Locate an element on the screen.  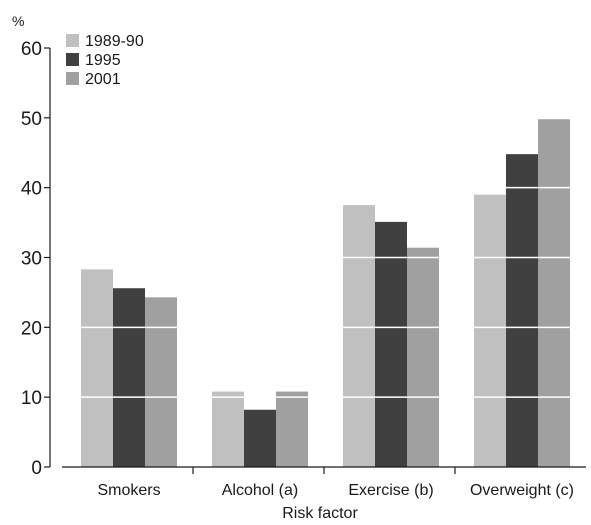
bar-1989-90-overweight-c is located at coordinates (490, 330).